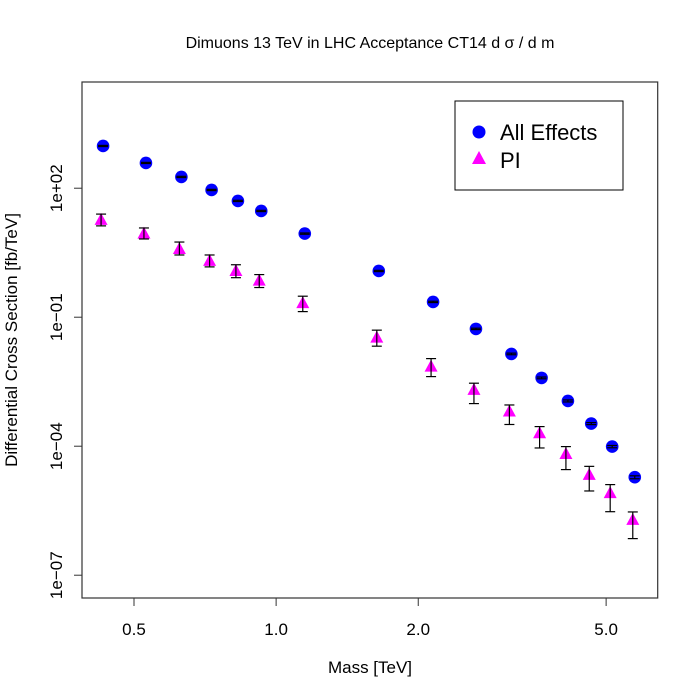 Image resolution: width=700 pixels, height=700 pixels. I want to click on legend-circle-marker, so click(479, 132).